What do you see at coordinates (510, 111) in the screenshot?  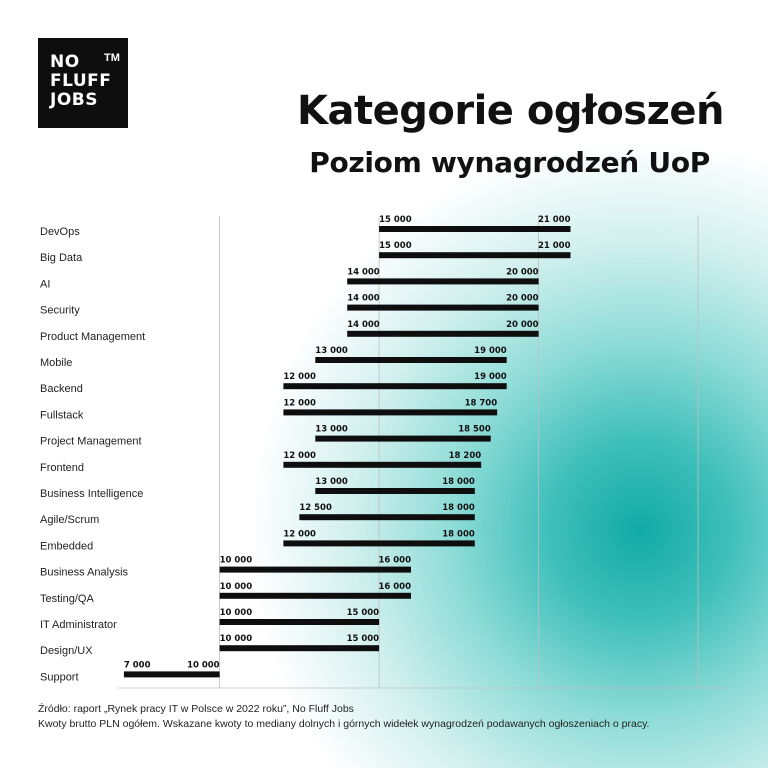 I see `chart-title: Kategorie ogłoszeń` at bounding box center [510, 111].